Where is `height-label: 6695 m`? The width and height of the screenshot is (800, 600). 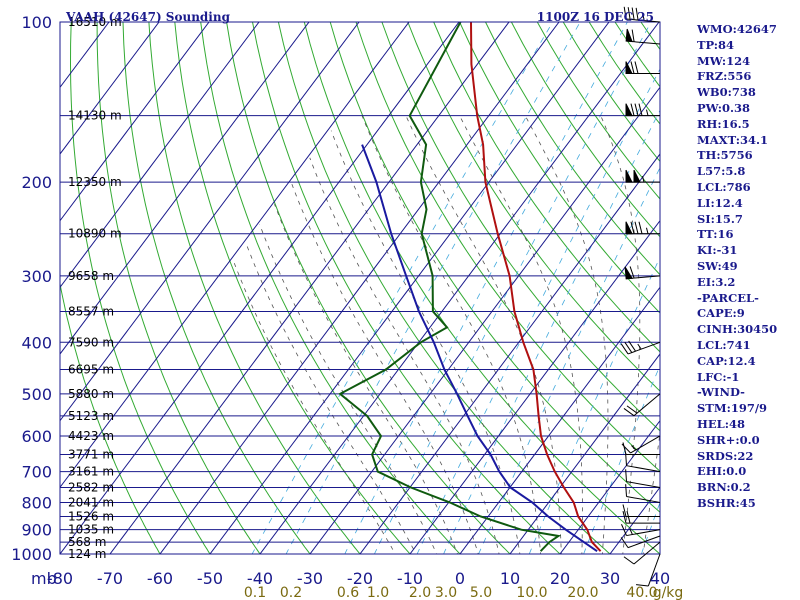 height-label: 6695 m is located at coordinates (91, 370).